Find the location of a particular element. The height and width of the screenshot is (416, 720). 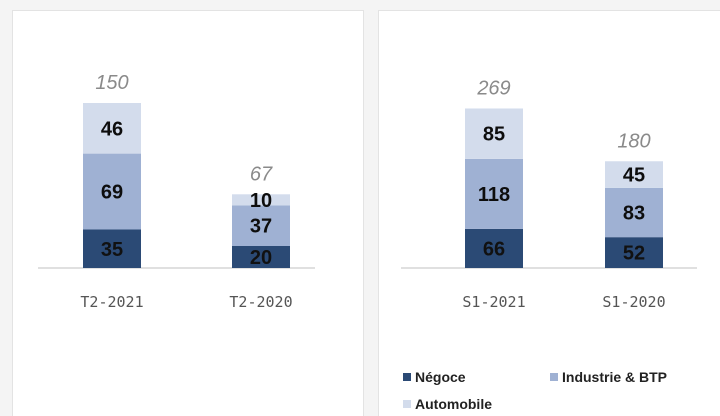

total-label: 67 is located at coordinates (261, 174).